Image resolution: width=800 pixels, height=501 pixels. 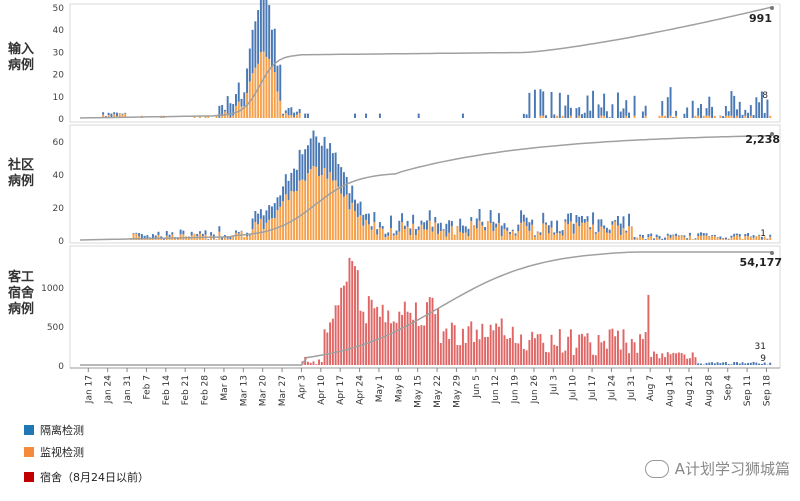 I want to click on x-tick-label-32: Aug 28, so click(x=709, y=391).